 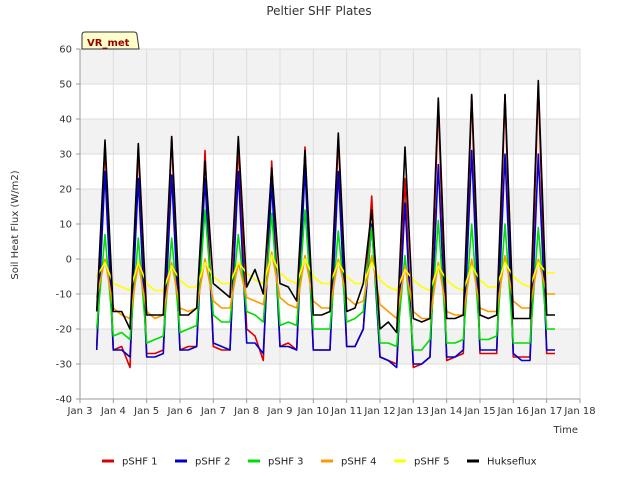 What do you see at coordinates (565, 430) in the screenshot?
I see `x-axis-title: Time` at bounding box center [565, 430].